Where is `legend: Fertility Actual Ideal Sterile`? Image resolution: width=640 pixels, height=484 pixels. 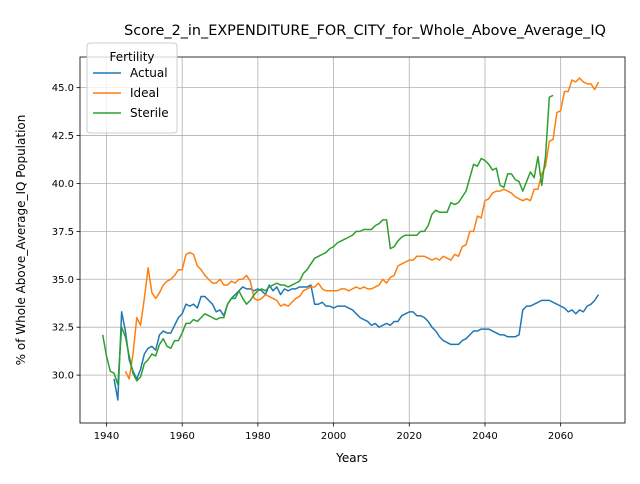
legend: Fertility Actual Ideal Sterile is located at coordinates (132, 88).